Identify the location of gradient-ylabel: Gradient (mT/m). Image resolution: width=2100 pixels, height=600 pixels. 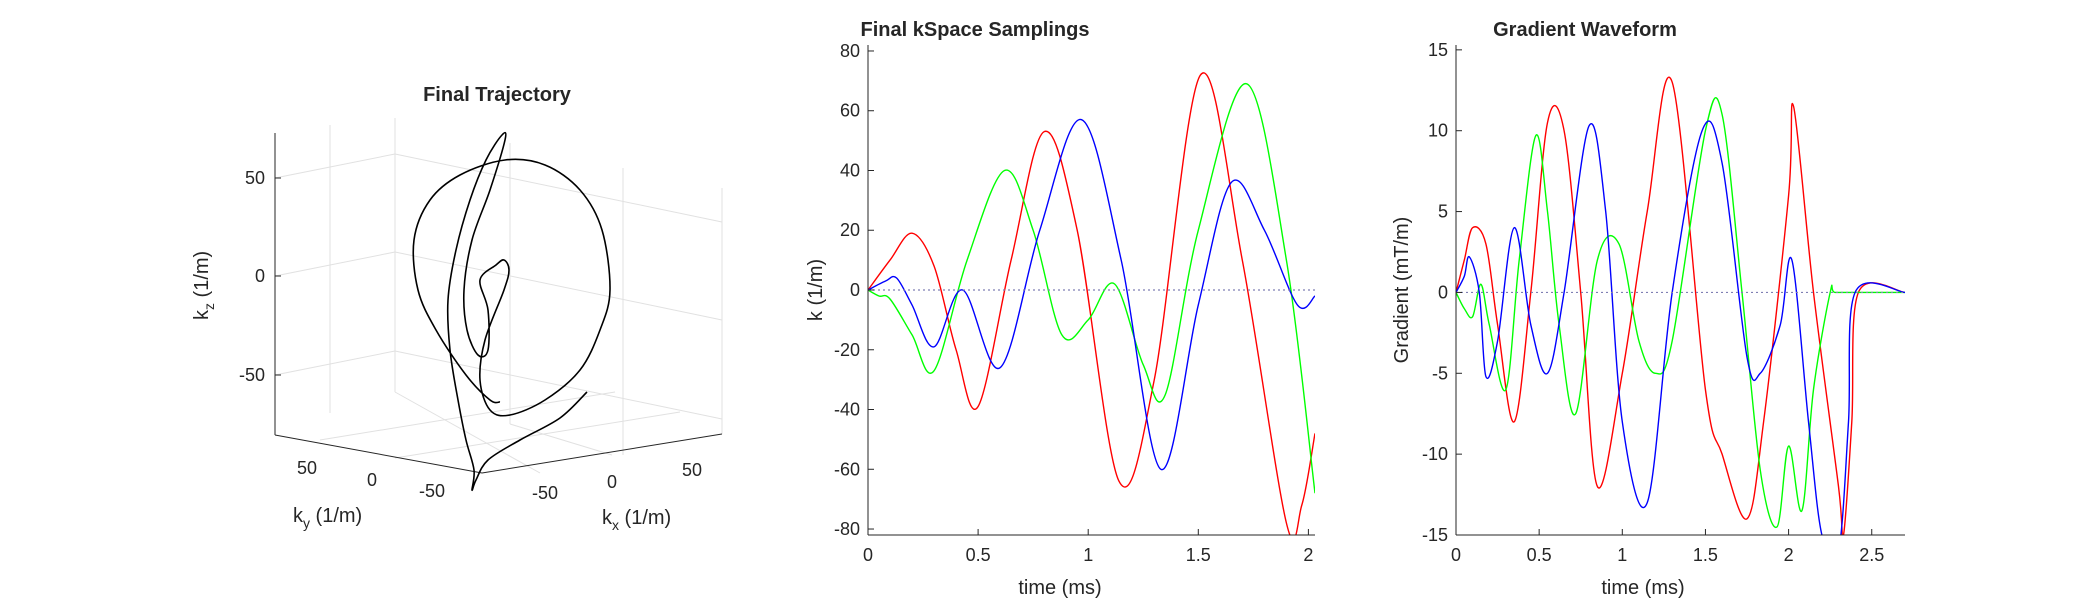
(1402, 290).